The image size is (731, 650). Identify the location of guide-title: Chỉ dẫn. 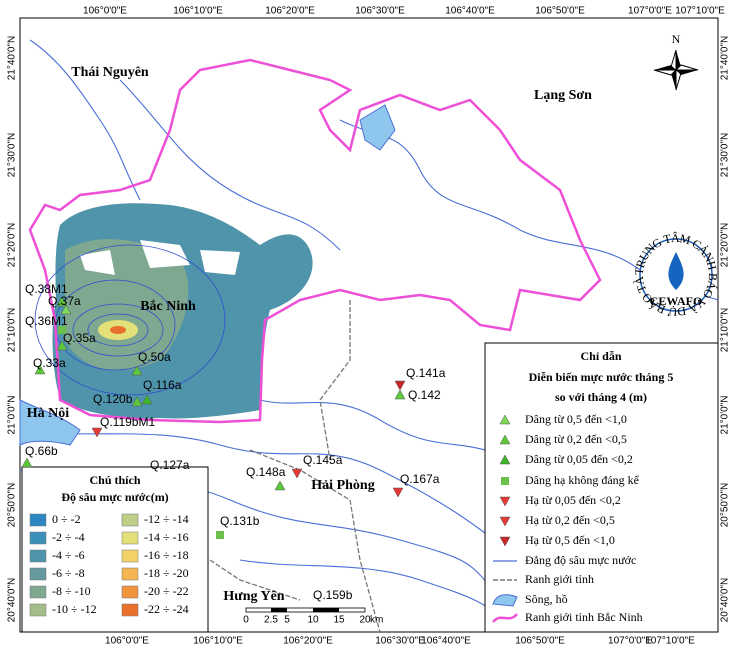
(600, 356).